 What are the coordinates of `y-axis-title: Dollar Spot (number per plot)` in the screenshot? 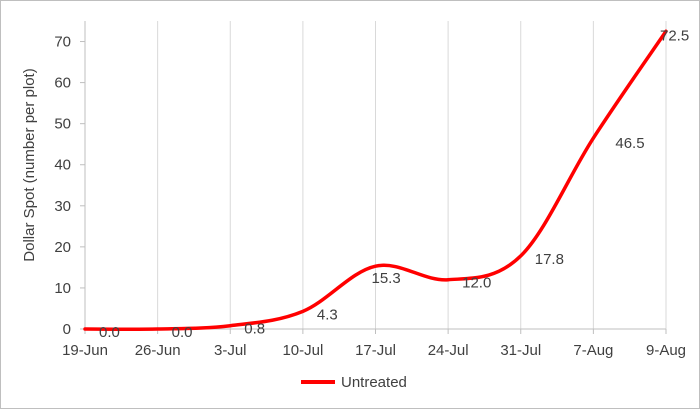 It's located at (29, 164).